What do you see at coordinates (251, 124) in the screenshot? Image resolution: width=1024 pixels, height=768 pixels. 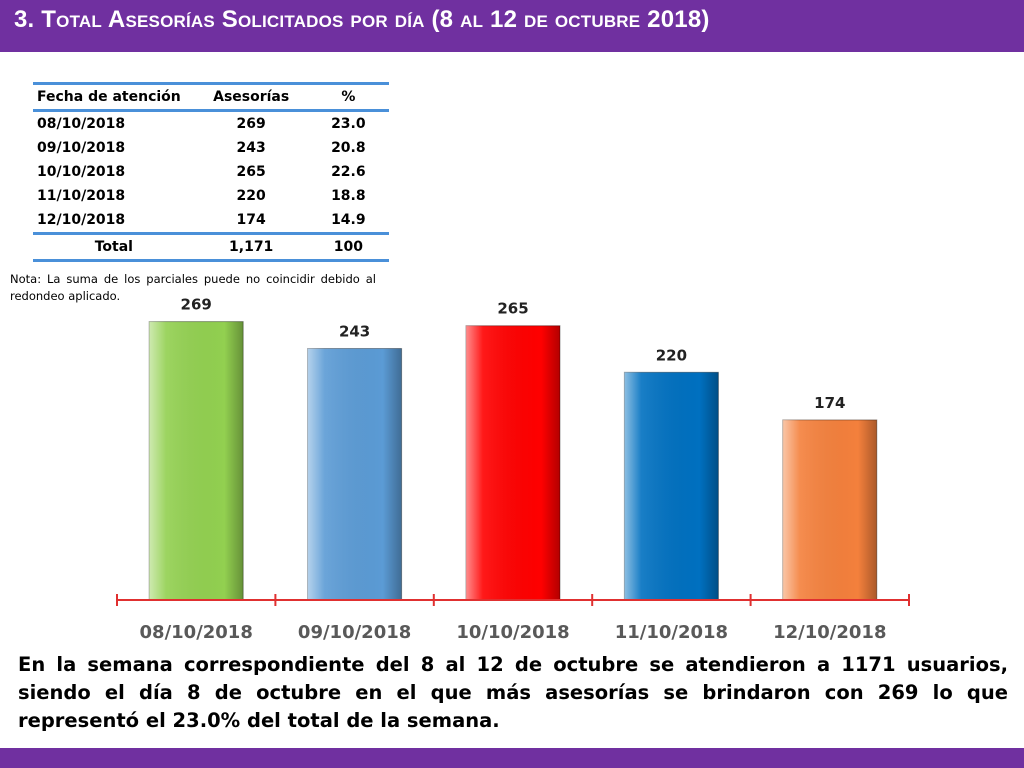 I see `row-count: 269` at bounding box center [251, 124].